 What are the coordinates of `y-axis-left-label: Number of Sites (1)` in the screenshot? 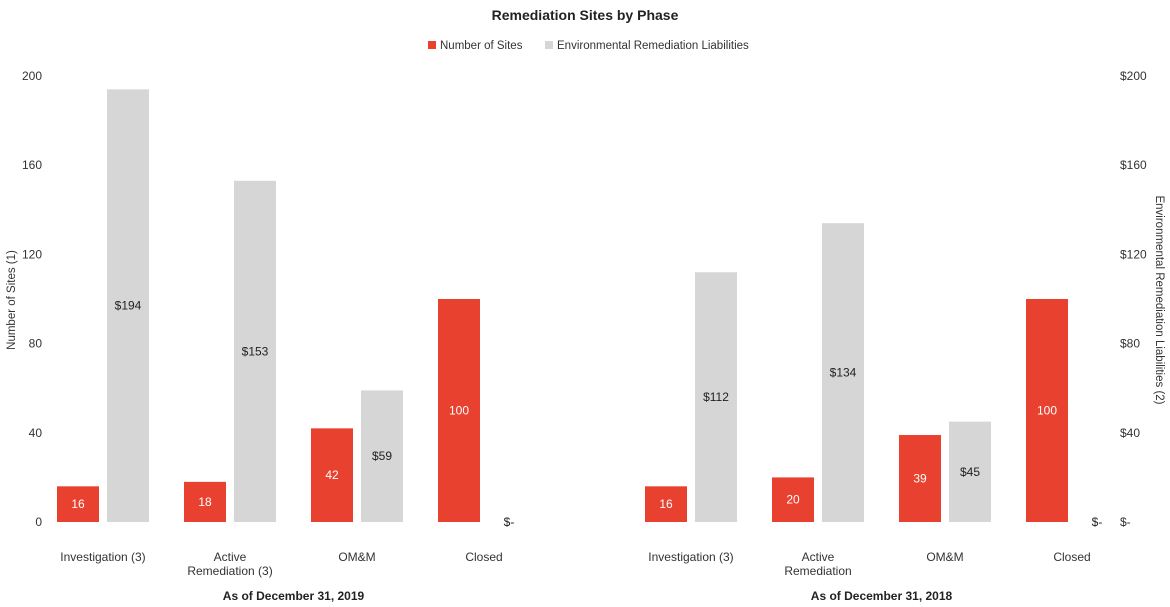 It's located at (12, 300).